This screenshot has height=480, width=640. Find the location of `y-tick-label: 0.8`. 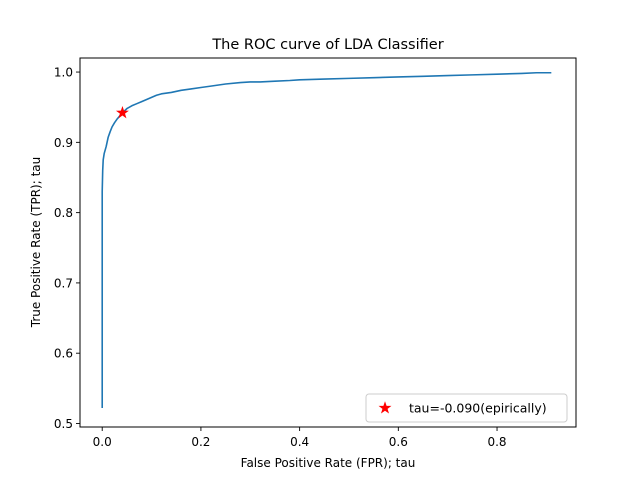

y-tick-label: 0.8 is located at coordinates (63, 213).